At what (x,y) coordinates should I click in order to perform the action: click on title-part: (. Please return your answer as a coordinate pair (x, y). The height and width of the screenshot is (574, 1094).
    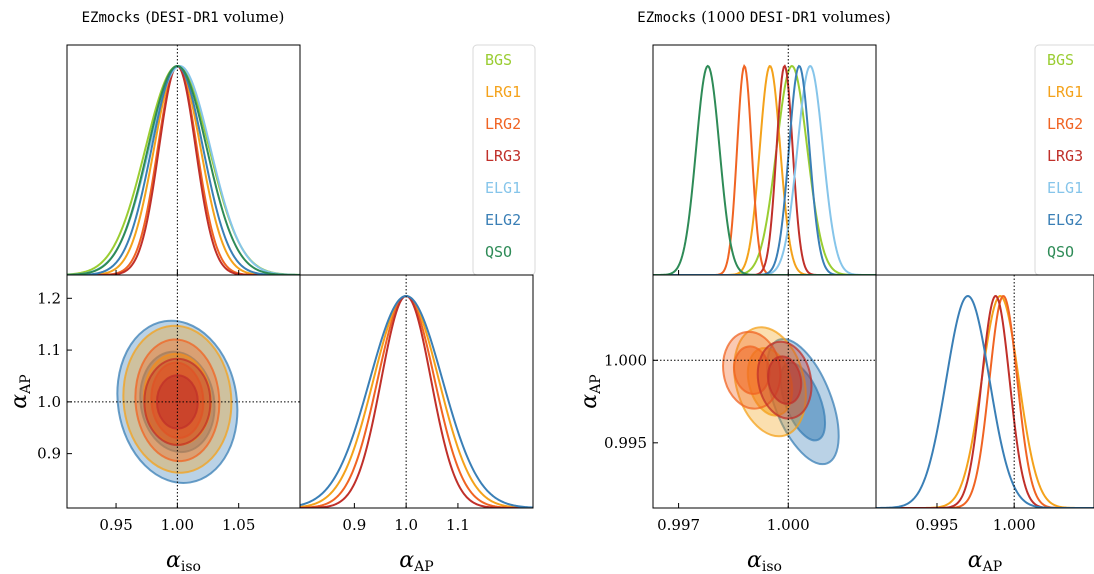
    Looking at the image, I should click on (146, 17).